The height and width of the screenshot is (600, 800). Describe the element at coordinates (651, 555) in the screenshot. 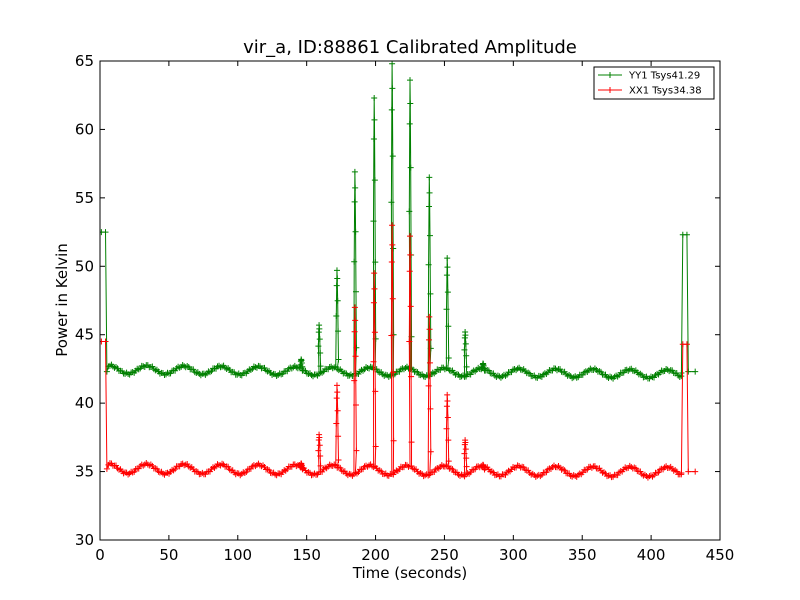

I see `x-tick-label: 400` at that location.